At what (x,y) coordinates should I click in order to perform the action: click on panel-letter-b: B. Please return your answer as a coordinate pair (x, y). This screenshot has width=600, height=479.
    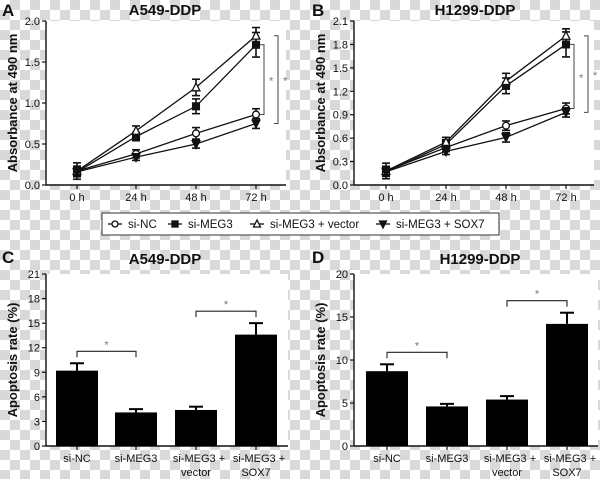
    Looking at the image, I should click on (318, 10).